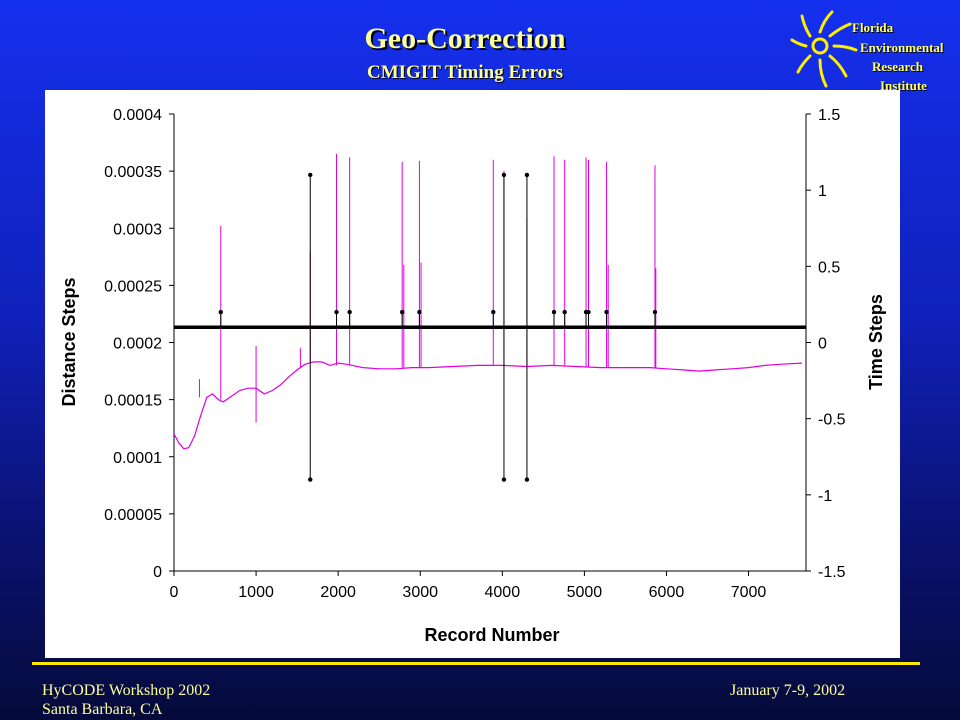  Describe the element at coordinates (788, 690) in the screenshot. I see `footer-date: January 7-9, 2002` at that location.